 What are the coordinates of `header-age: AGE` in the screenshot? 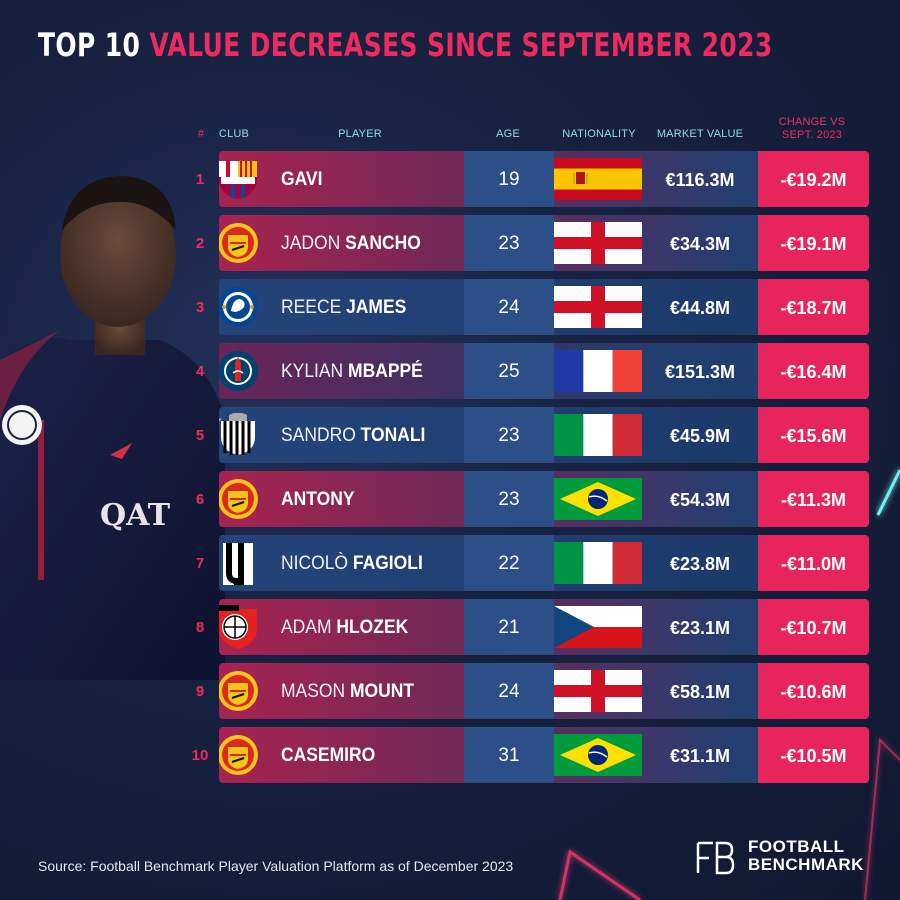 It's located at (508, 134).